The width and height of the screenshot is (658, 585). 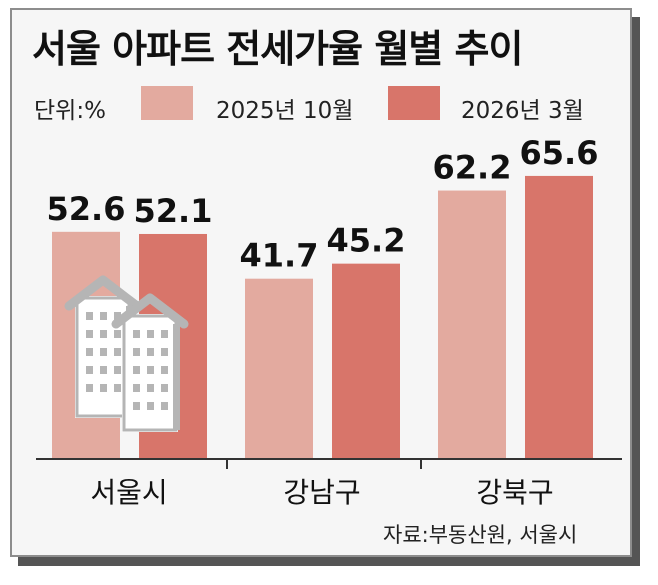 I want to click on value-label-1-1: 45.2, so click(x=366, y=241).